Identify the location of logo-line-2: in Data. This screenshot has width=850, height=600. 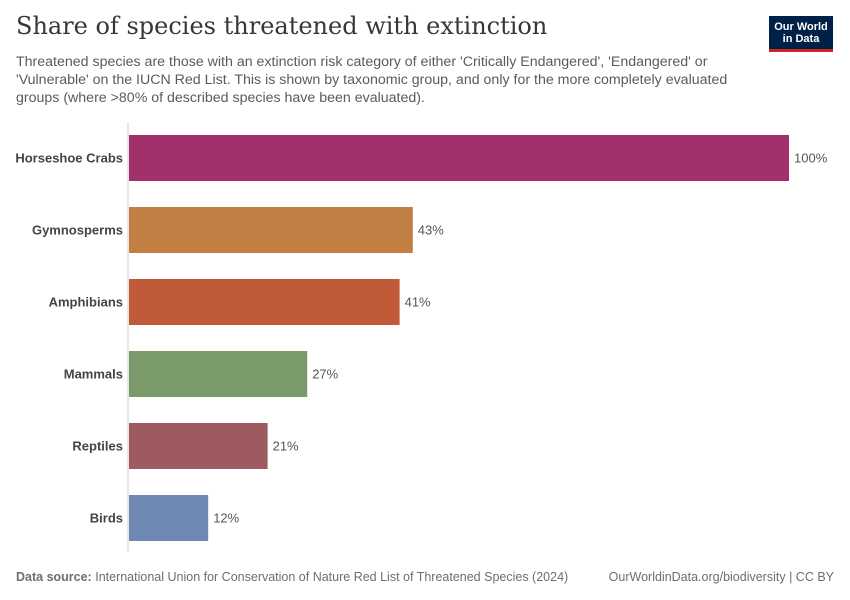
(801, 39).